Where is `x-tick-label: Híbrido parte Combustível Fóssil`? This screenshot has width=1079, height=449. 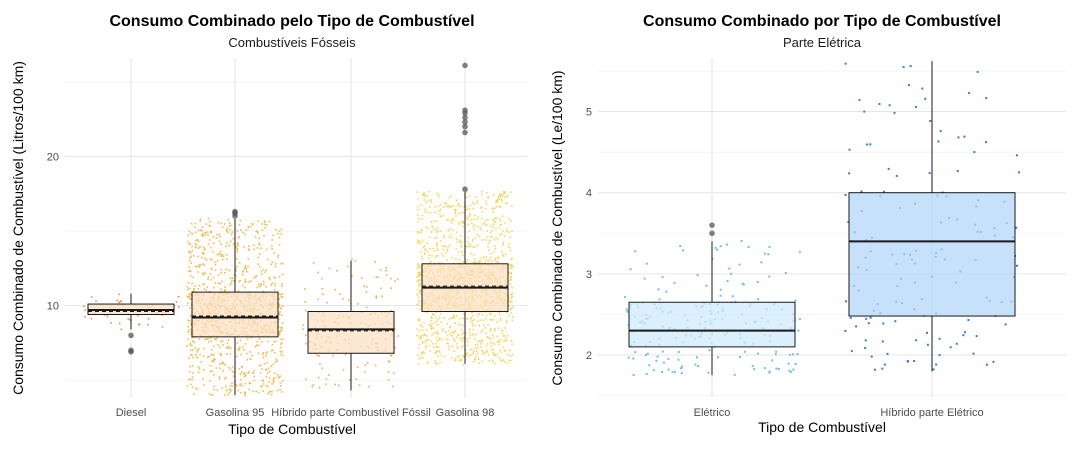
x-tick-label: Híbrido parte Combustível Fóssil is located at coordinates (351, 413).